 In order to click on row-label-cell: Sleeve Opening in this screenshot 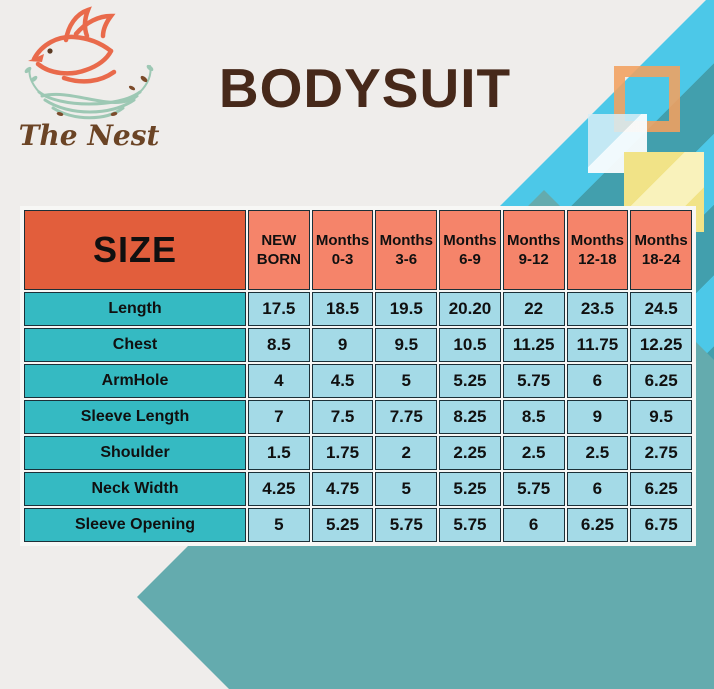, I will do `click(135, 525)`.